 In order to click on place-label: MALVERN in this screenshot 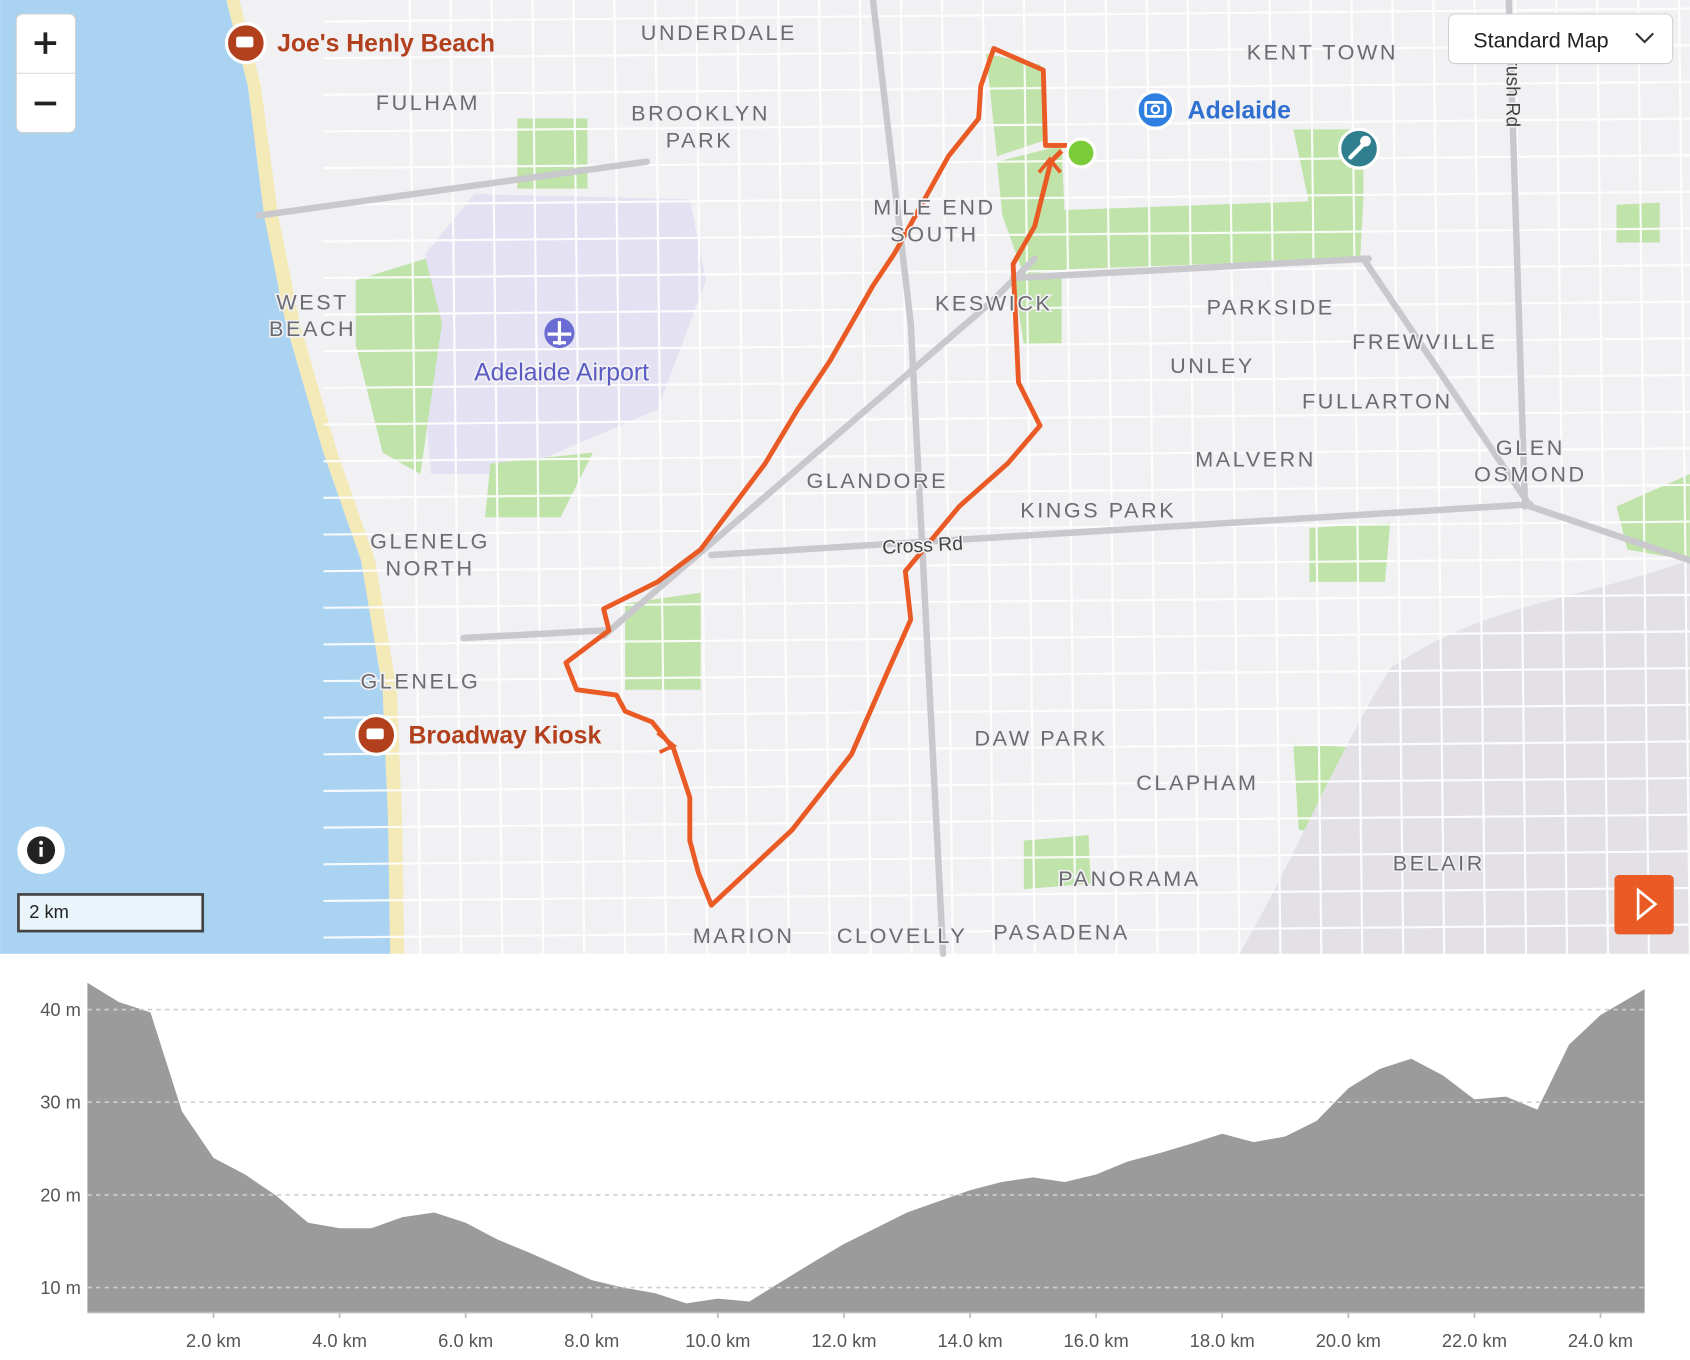, I will do `click(1255, 459)`.